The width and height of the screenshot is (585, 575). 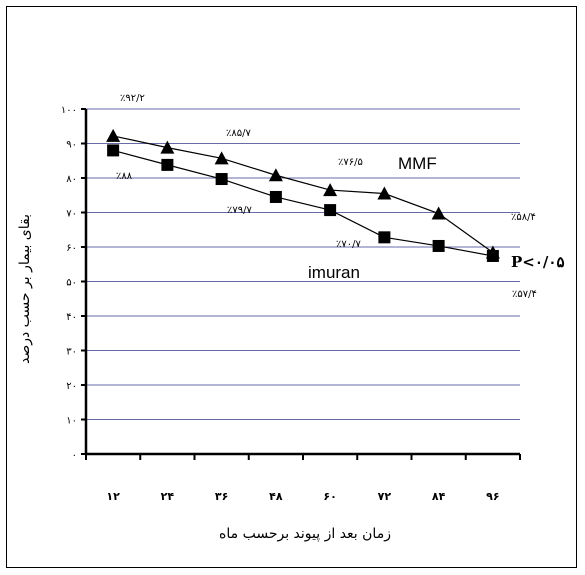 What do you see at coordinates (239, 210) in the screenshot?
I see `imuran-annotation-36: ٪۷۹/۷` at bounding box center [239, 210].